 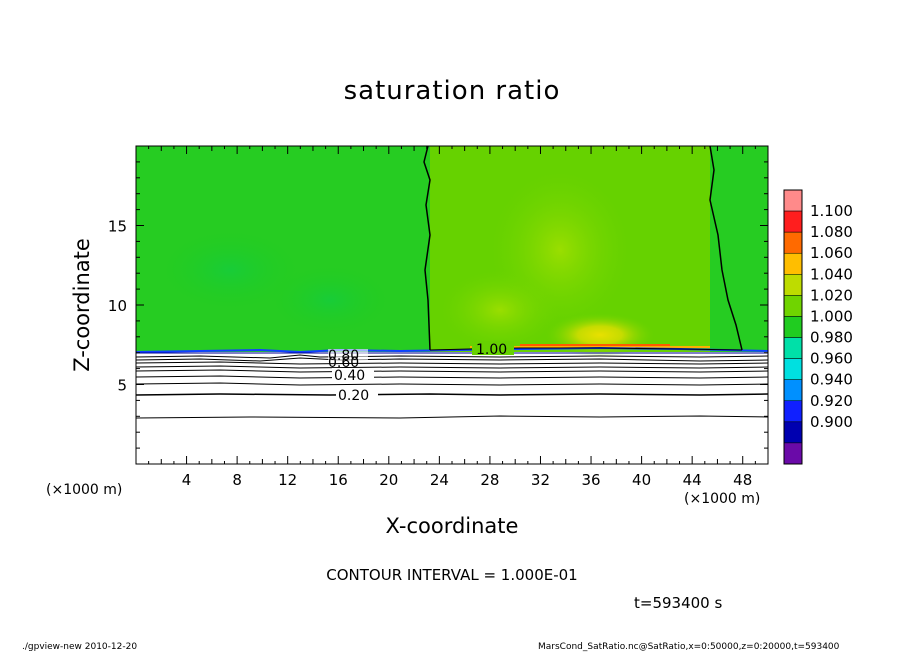 What do you see at coordinates (353, 396) in the screenshot?
I see `contour-label-020: 0.20` at bounding box center [353, 396].